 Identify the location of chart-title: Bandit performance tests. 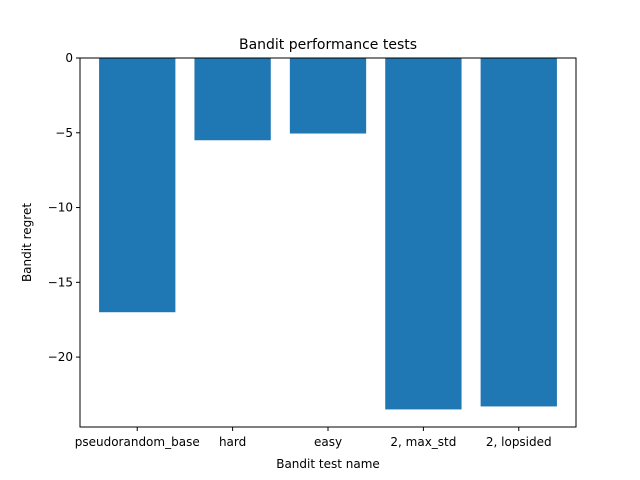
(328, 45).